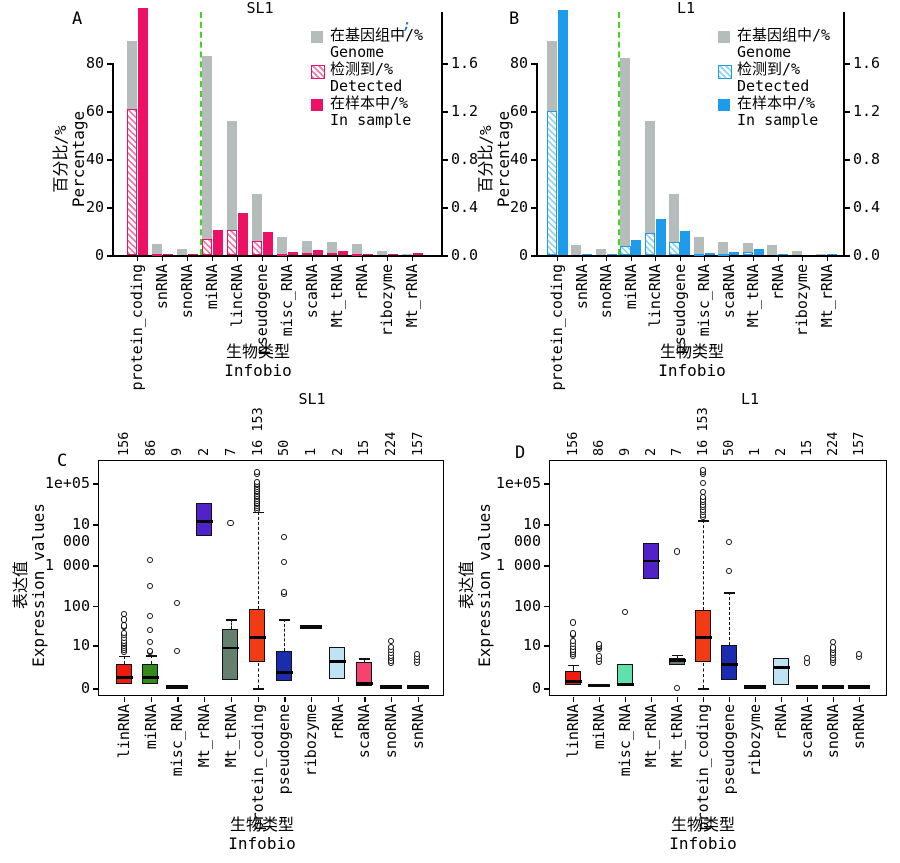 The image size is (900, 863). Describe the element at coordinates (784, 35) in the screenshot. I see `legend-label-cn: 在基因组中/%` at that location.